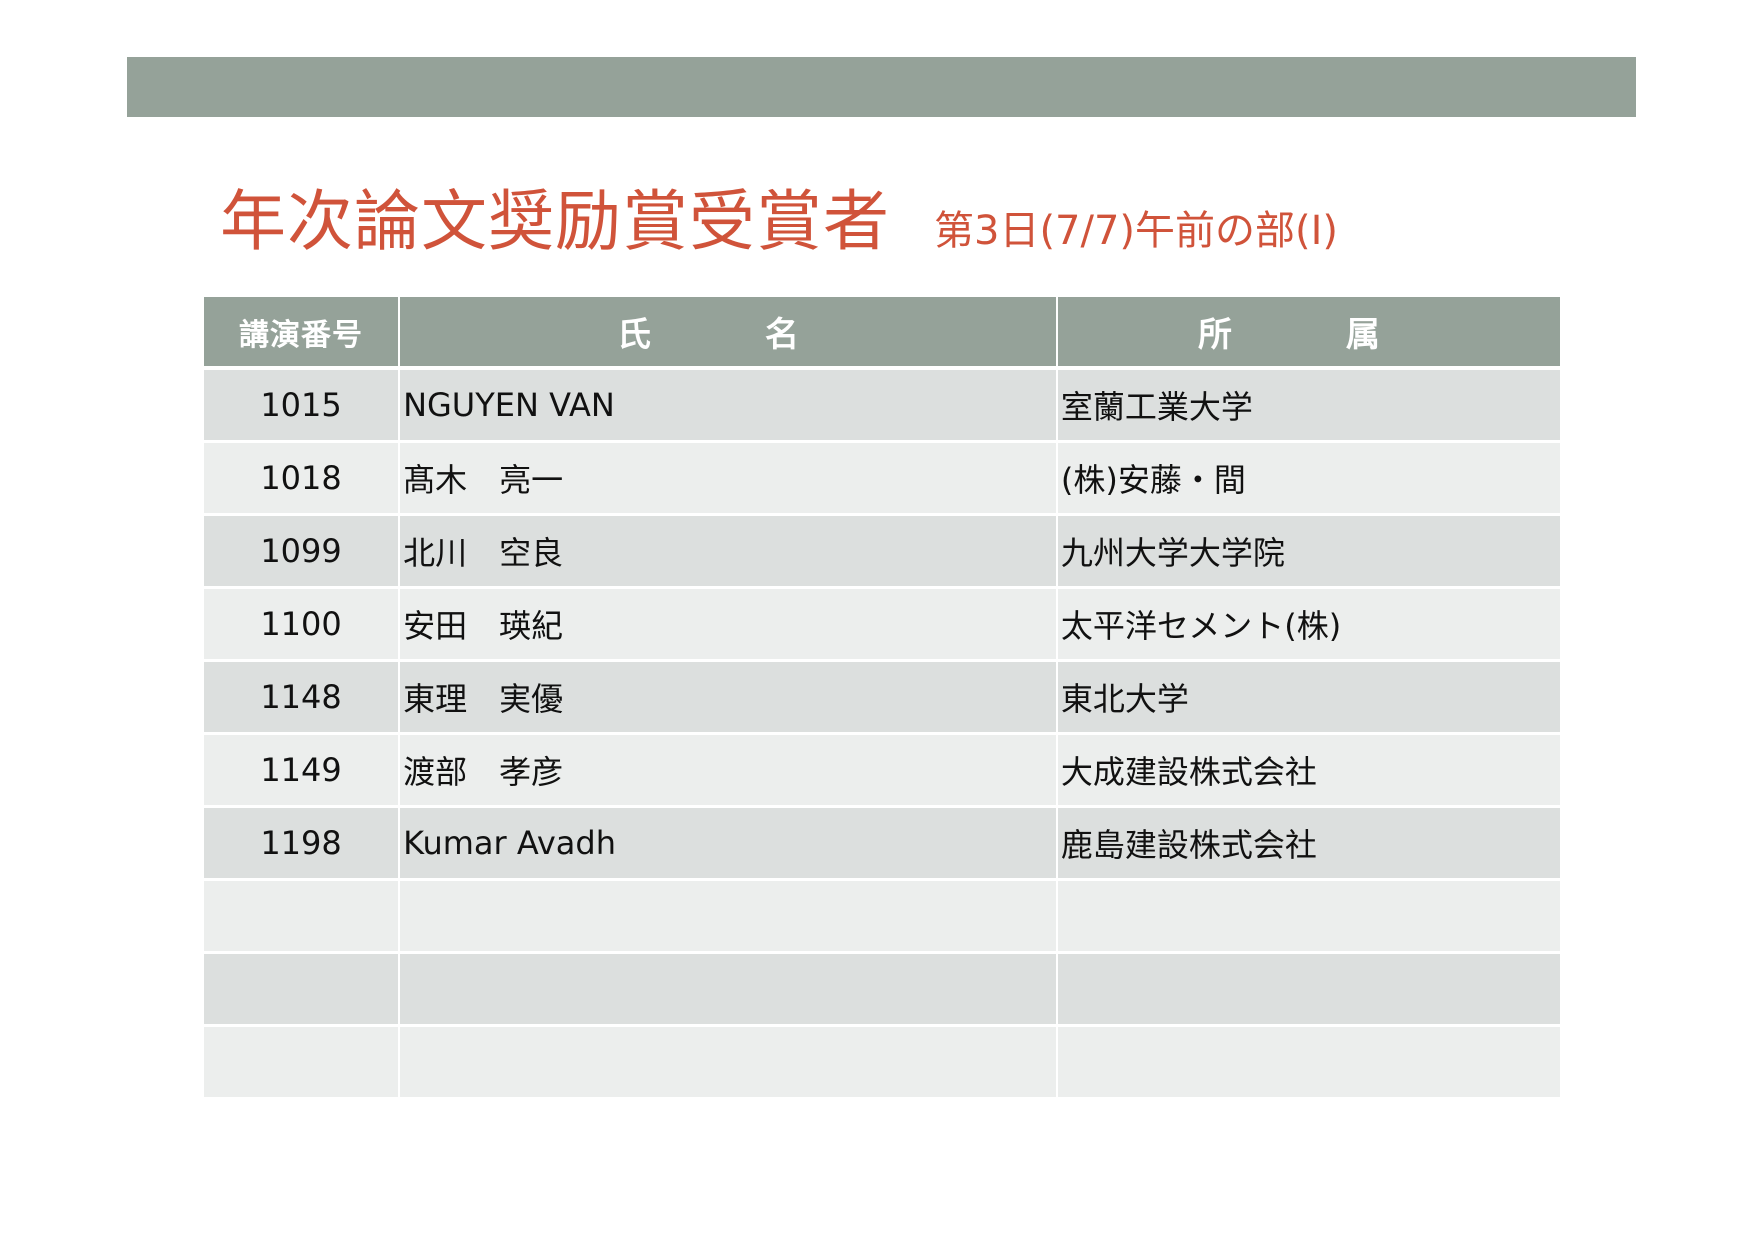 The height and width of the screenshot is (1241, 1755). I want to click on table-row: 1148 東理 実優 東北大学, so click(882, 698).